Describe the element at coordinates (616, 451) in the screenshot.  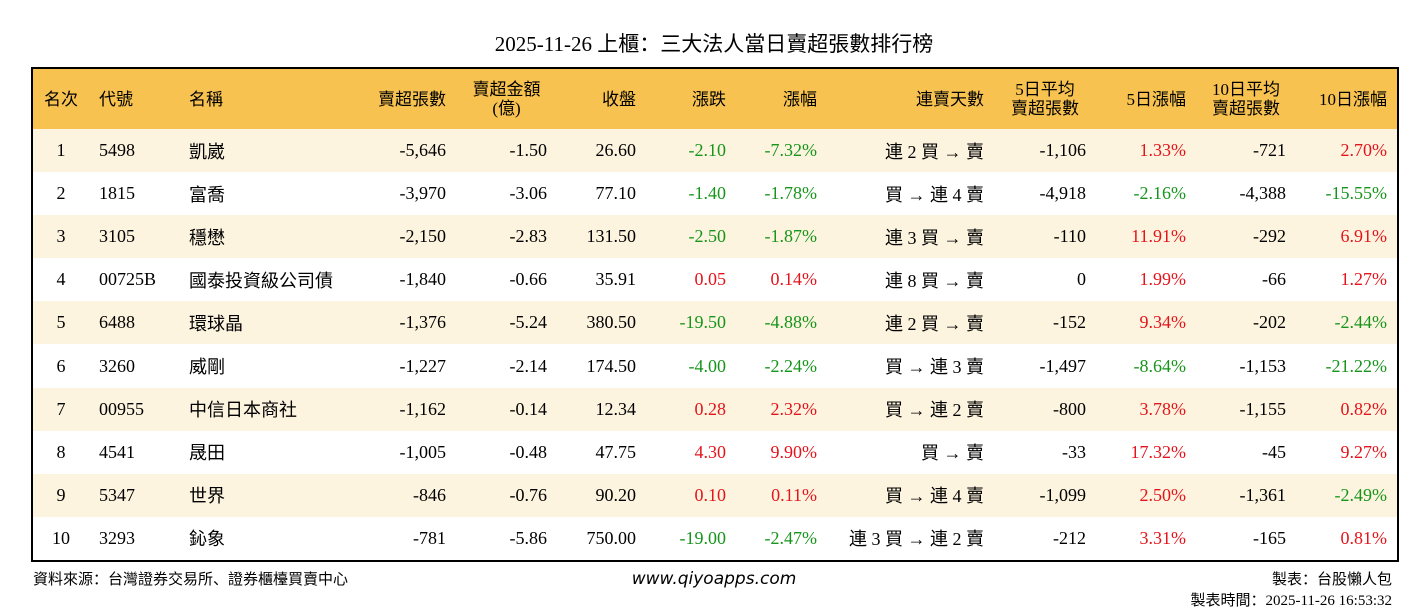
I see `table-cell: 47.75` at that location.